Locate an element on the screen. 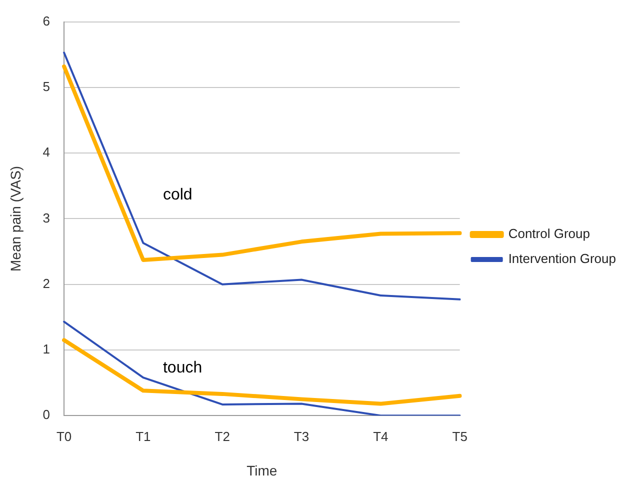 The width and height of the screenshot is (636, 488). legend-label: Intervention Group is located at coordinates (562, 258).